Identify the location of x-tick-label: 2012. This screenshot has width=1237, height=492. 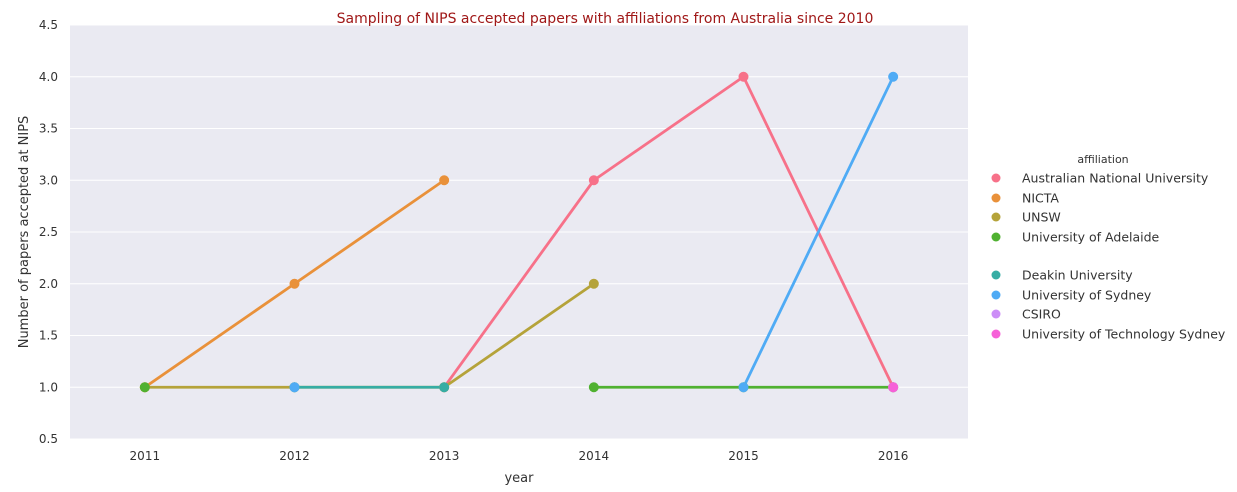
(294, 456).